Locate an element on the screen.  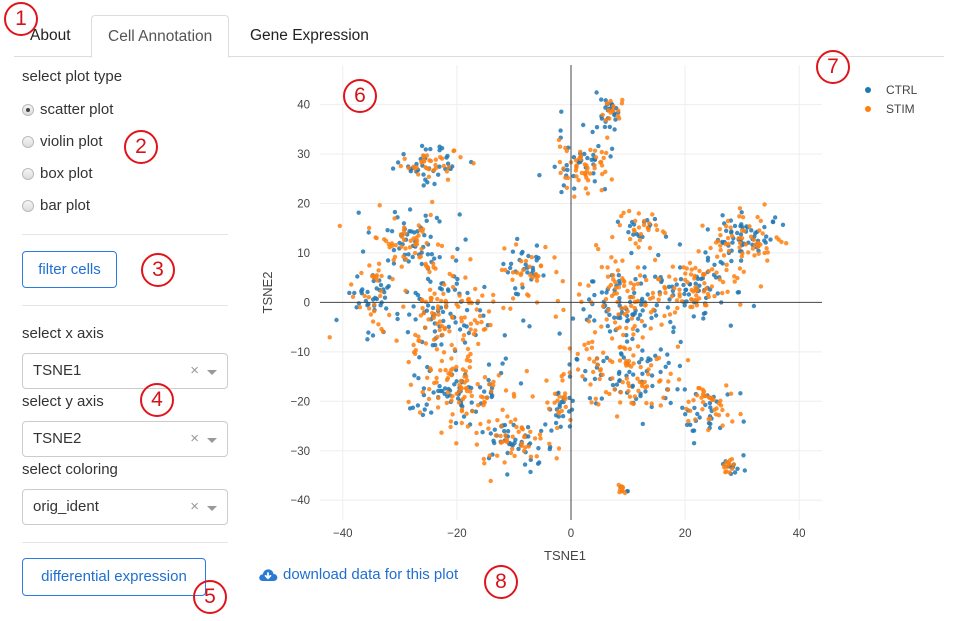
radio-bar-plot: bar plot is located at coordinates (56, 205).